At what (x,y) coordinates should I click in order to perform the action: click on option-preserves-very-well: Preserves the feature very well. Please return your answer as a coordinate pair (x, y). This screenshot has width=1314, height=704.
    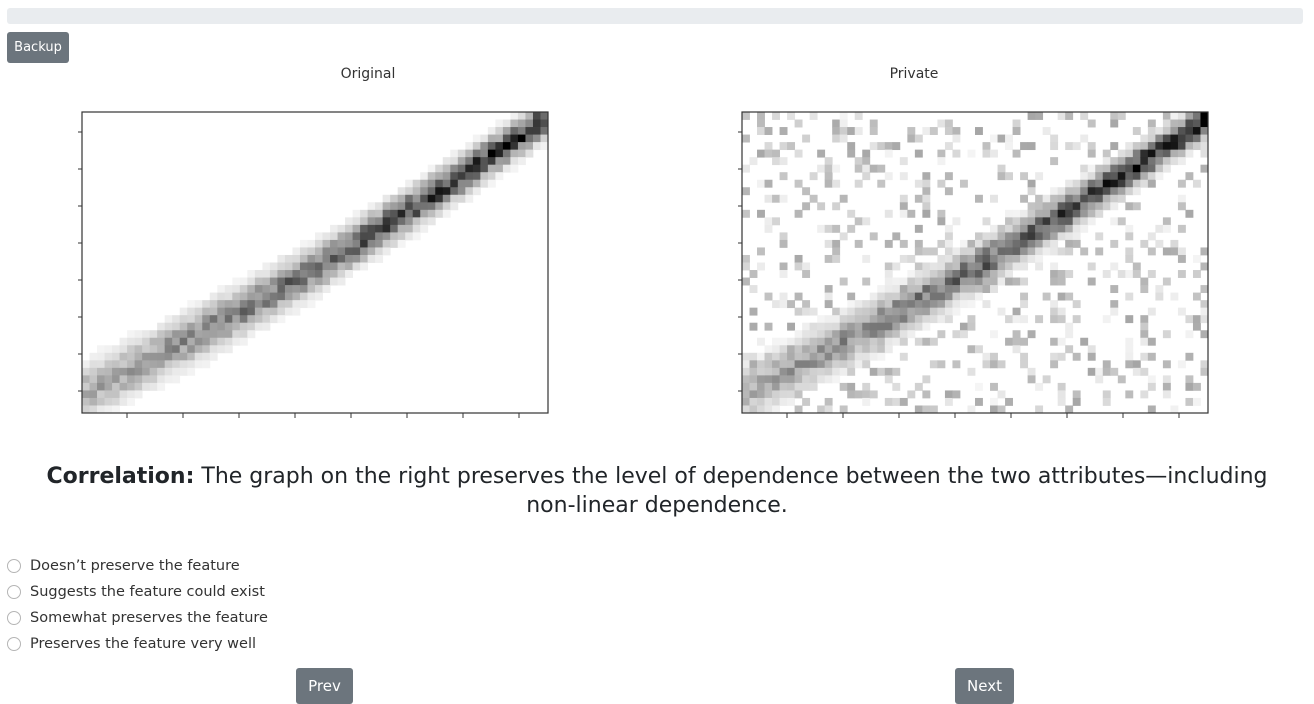
    Looking at the image, I should click on (137, 644).